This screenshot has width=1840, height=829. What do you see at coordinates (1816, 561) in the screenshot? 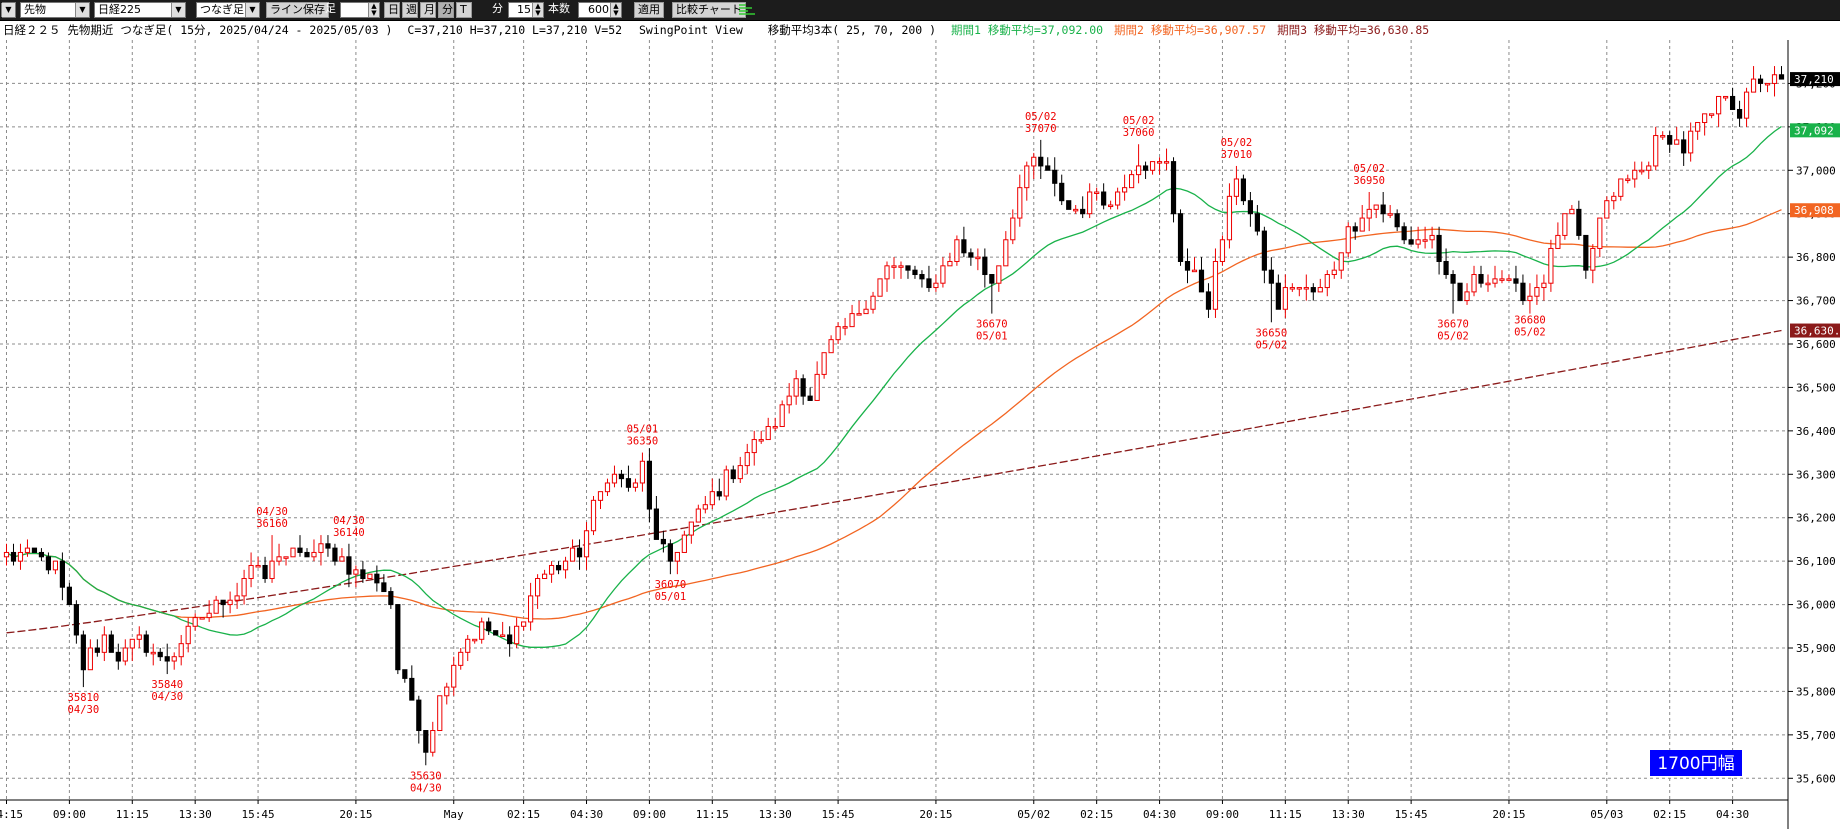
I see `y-tick-label: 36,100` at bounding box center [1816, 561].